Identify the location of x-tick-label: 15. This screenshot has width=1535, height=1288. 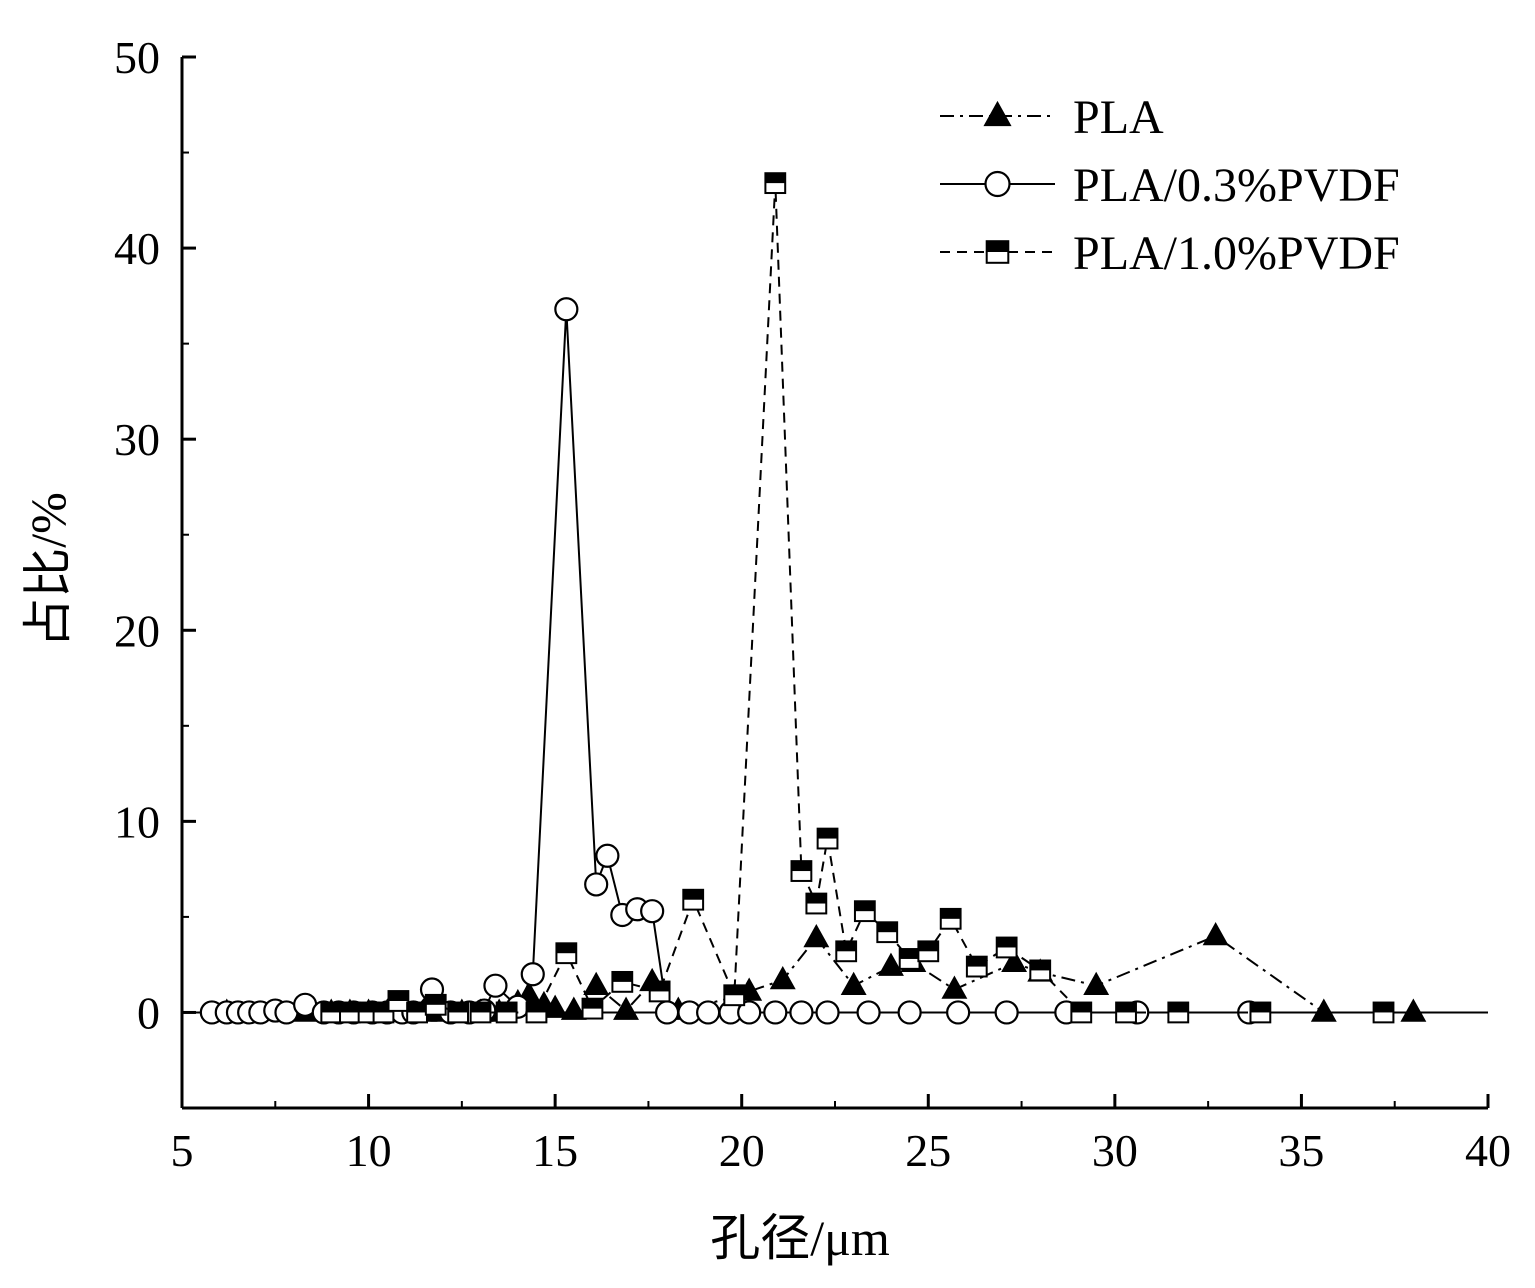
(555, 1150).